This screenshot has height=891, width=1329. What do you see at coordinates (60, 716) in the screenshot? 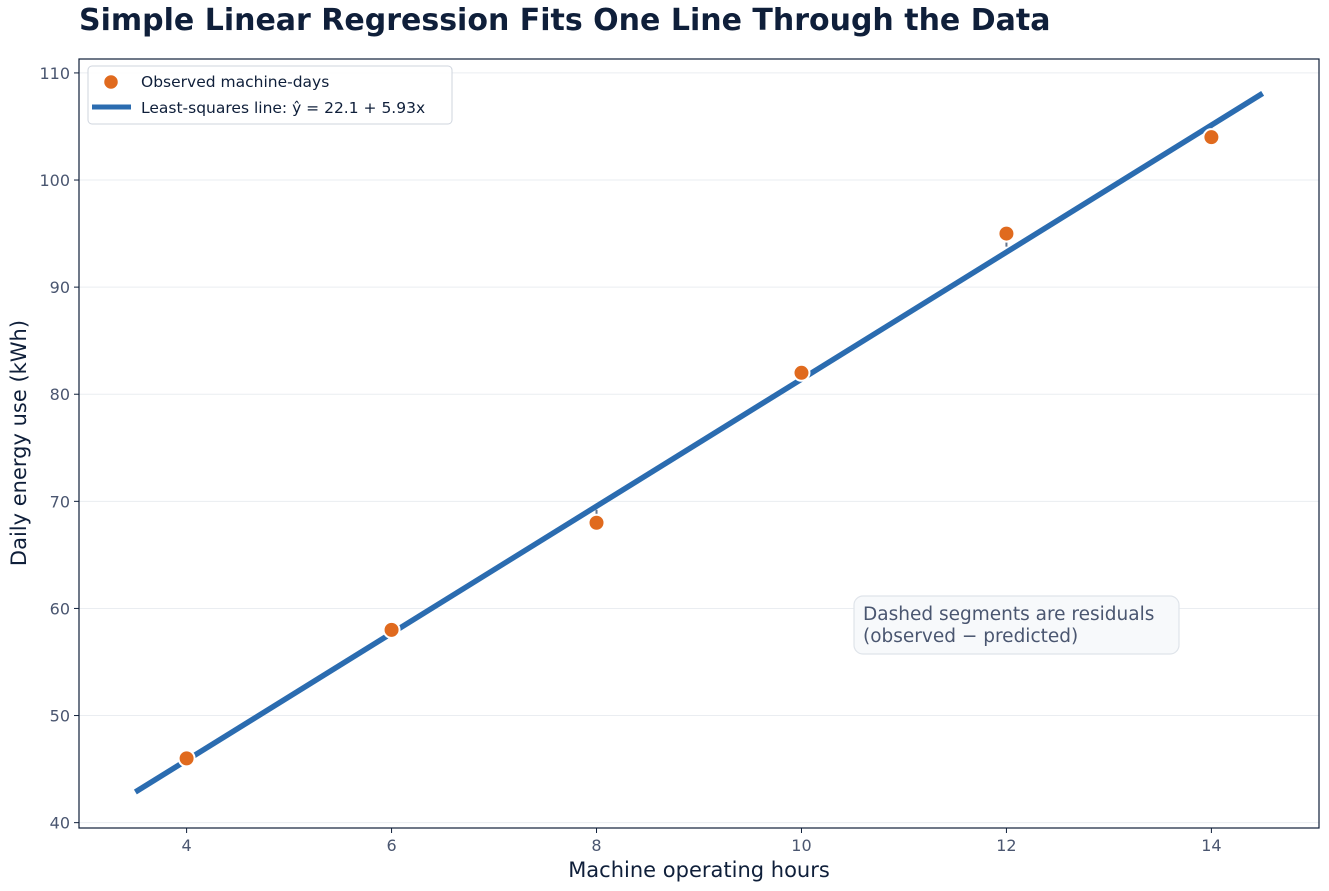
I see `y-tick-label-50: 50` at bounding box center [60, 716].